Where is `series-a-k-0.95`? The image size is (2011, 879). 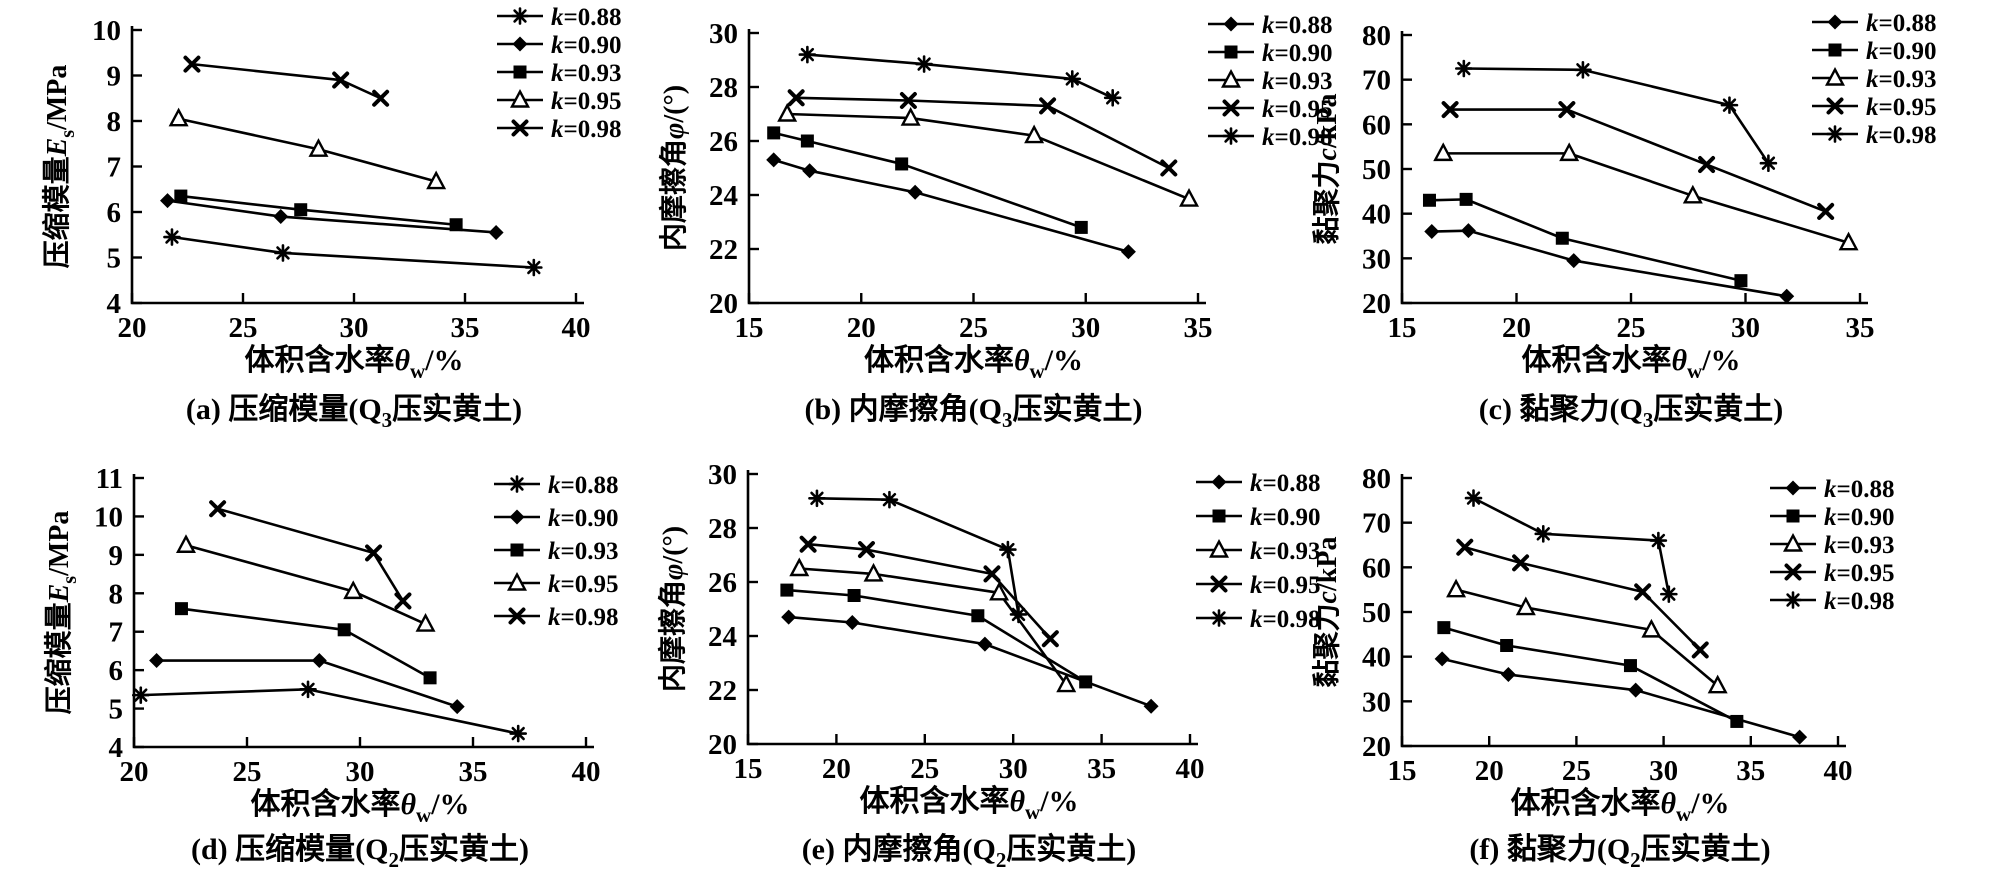 series-a-k-0.95 is located at coordinates (307, 148).